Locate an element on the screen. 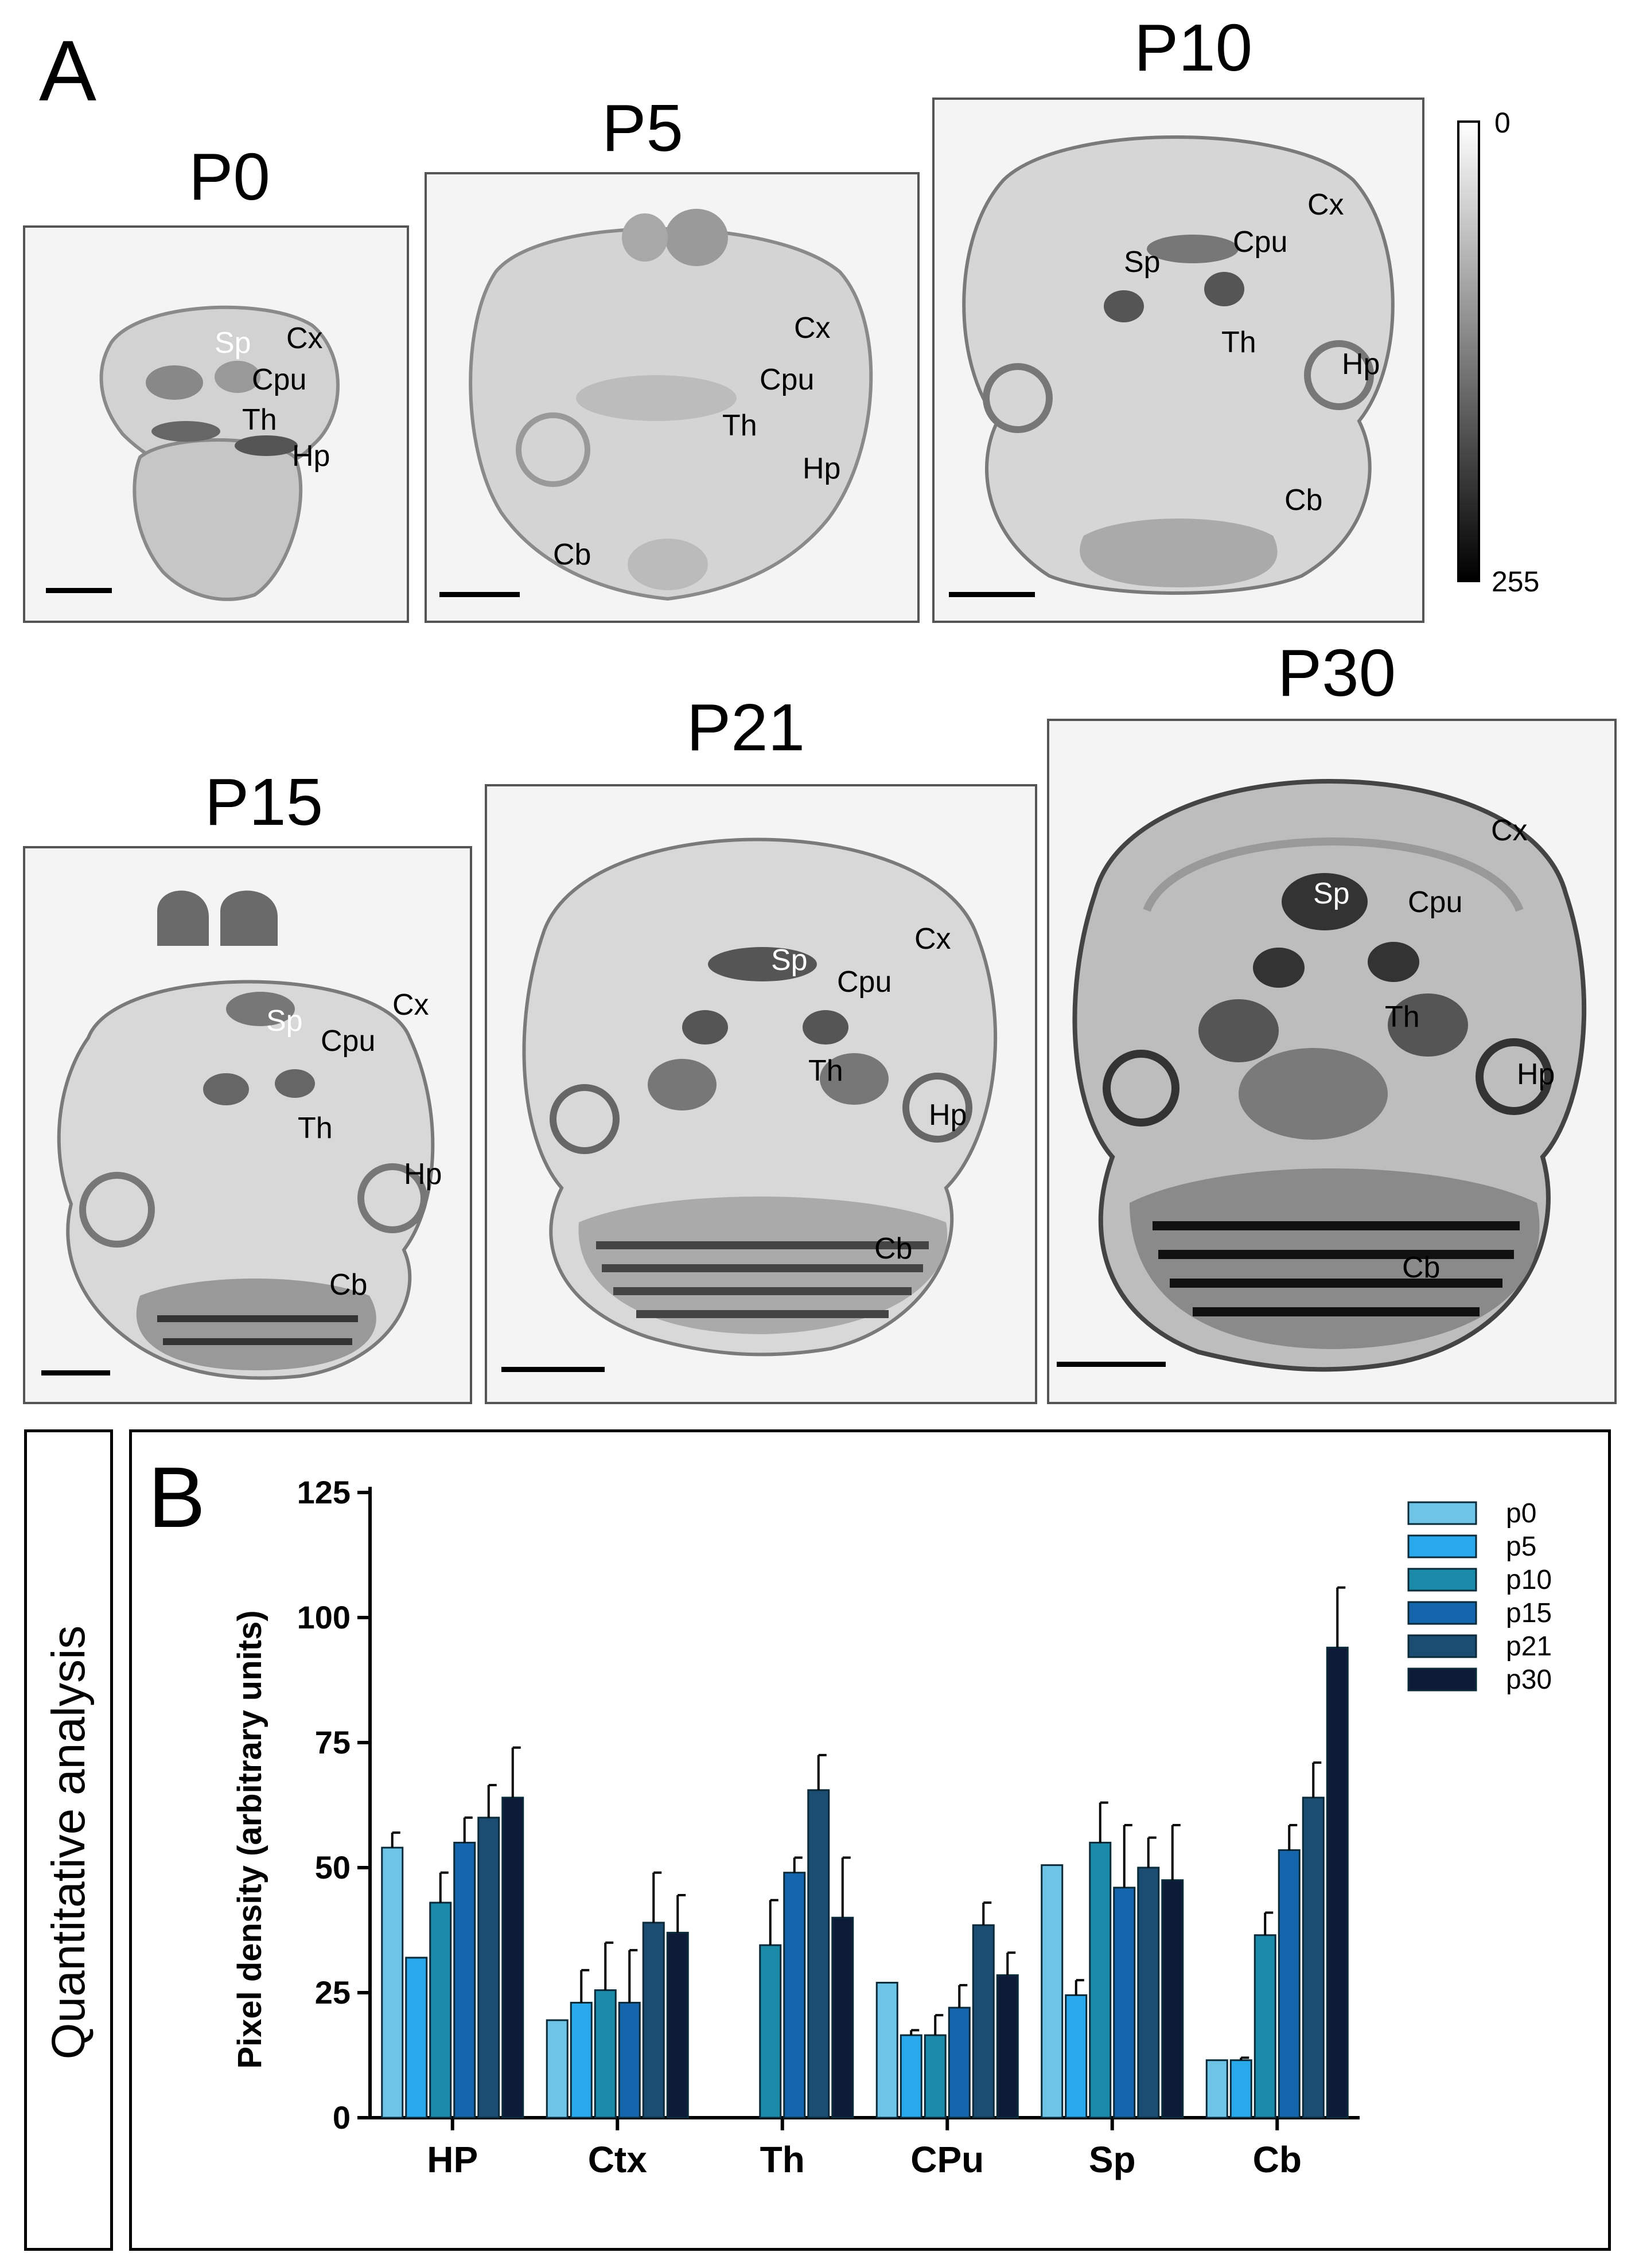 The image size is (1635, 2268). stage-title-p0: P0 is located at coordinates (229, 176).